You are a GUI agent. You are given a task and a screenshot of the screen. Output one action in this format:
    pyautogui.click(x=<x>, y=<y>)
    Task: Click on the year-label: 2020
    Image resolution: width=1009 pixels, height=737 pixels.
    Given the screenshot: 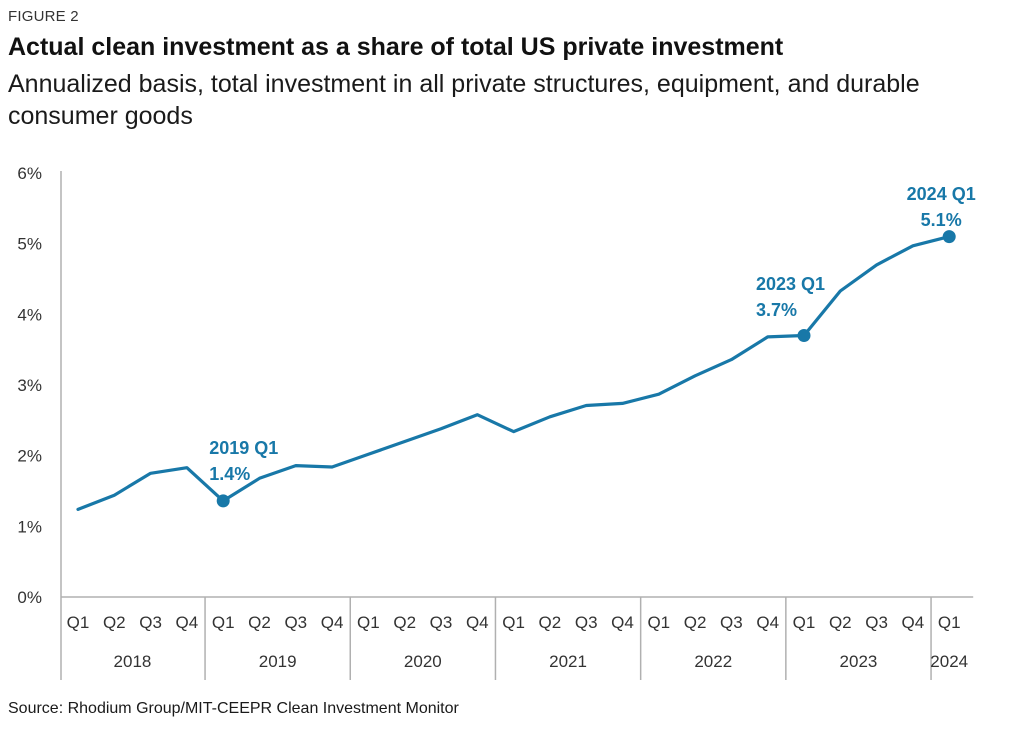 What is the action you would take?
    pyautogui.click(x=423, y=661)
    